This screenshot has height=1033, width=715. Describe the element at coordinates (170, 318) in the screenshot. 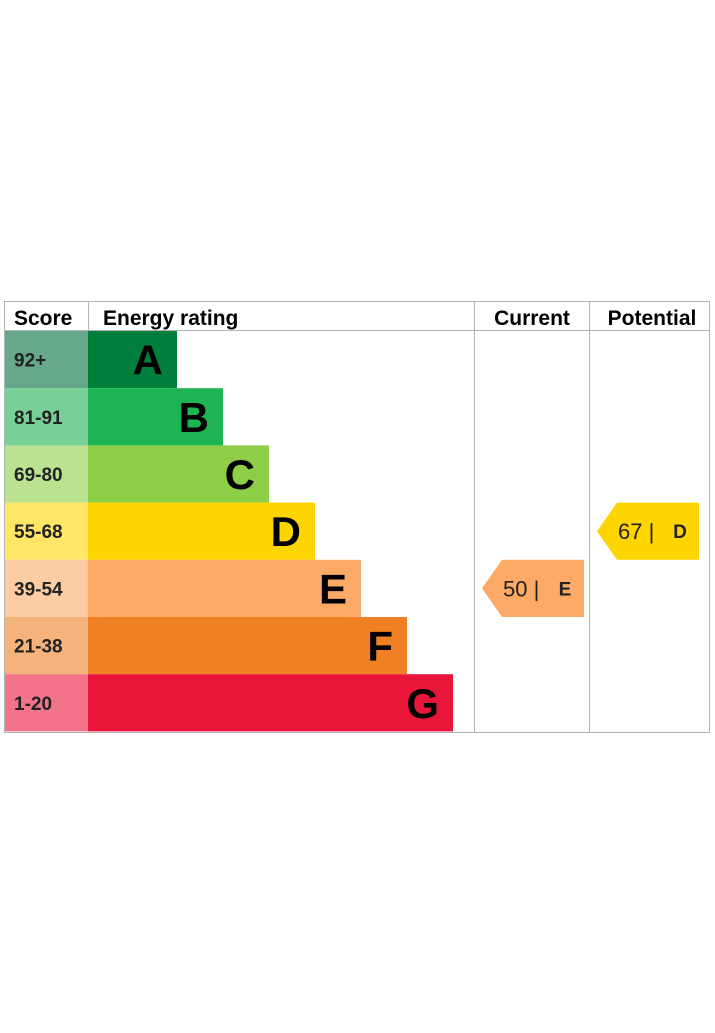

I see `header-energy-rating: Energy rating` at that location.